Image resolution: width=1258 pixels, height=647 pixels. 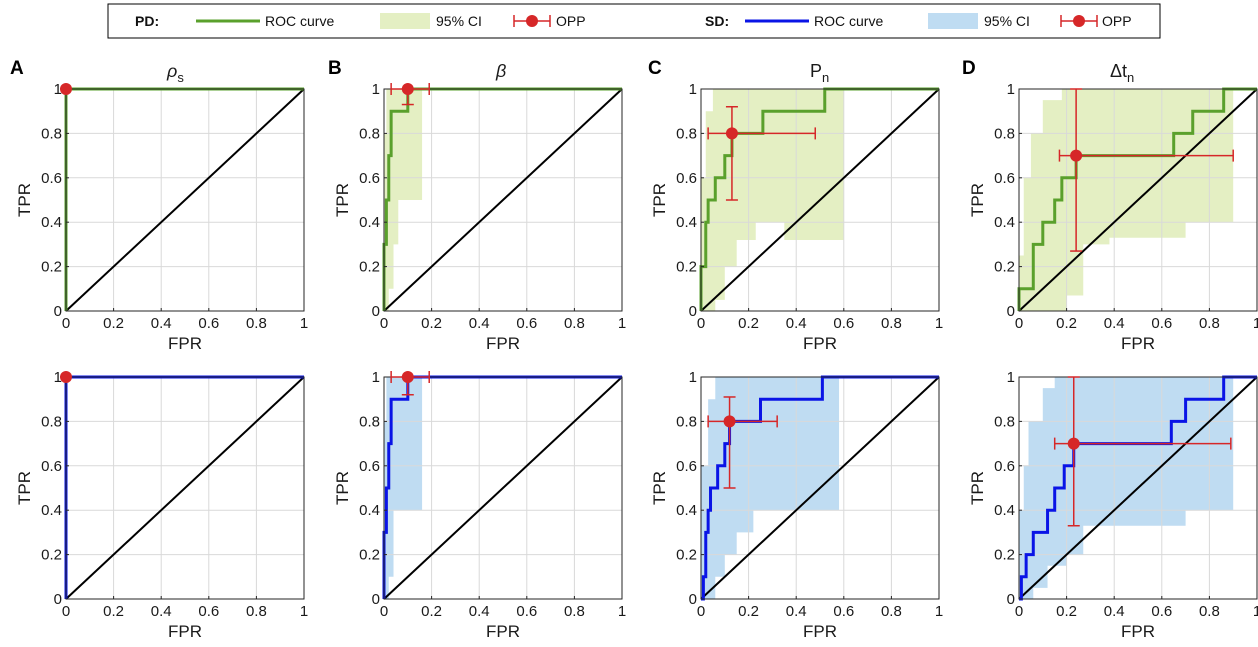 I want to click on panel-sd-d: 0 0.2 0.4 0.6 0.8 1 0 0.2 0.4 0.6 0.8 1 FPR TPR, so click(x=1113, y=505).